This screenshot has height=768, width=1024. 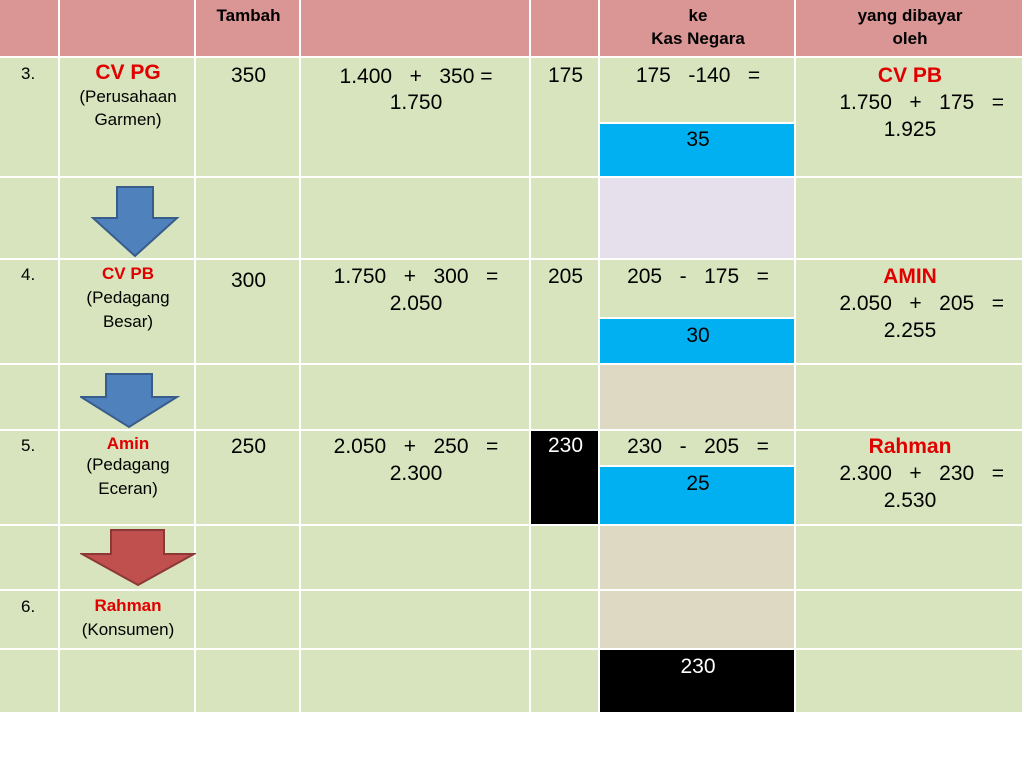 What do you see at coordinates (416, 76) in the screenshot?
I see `harga-calc-line1: 1.400 + 350 =` at bounding box center [416, 76].